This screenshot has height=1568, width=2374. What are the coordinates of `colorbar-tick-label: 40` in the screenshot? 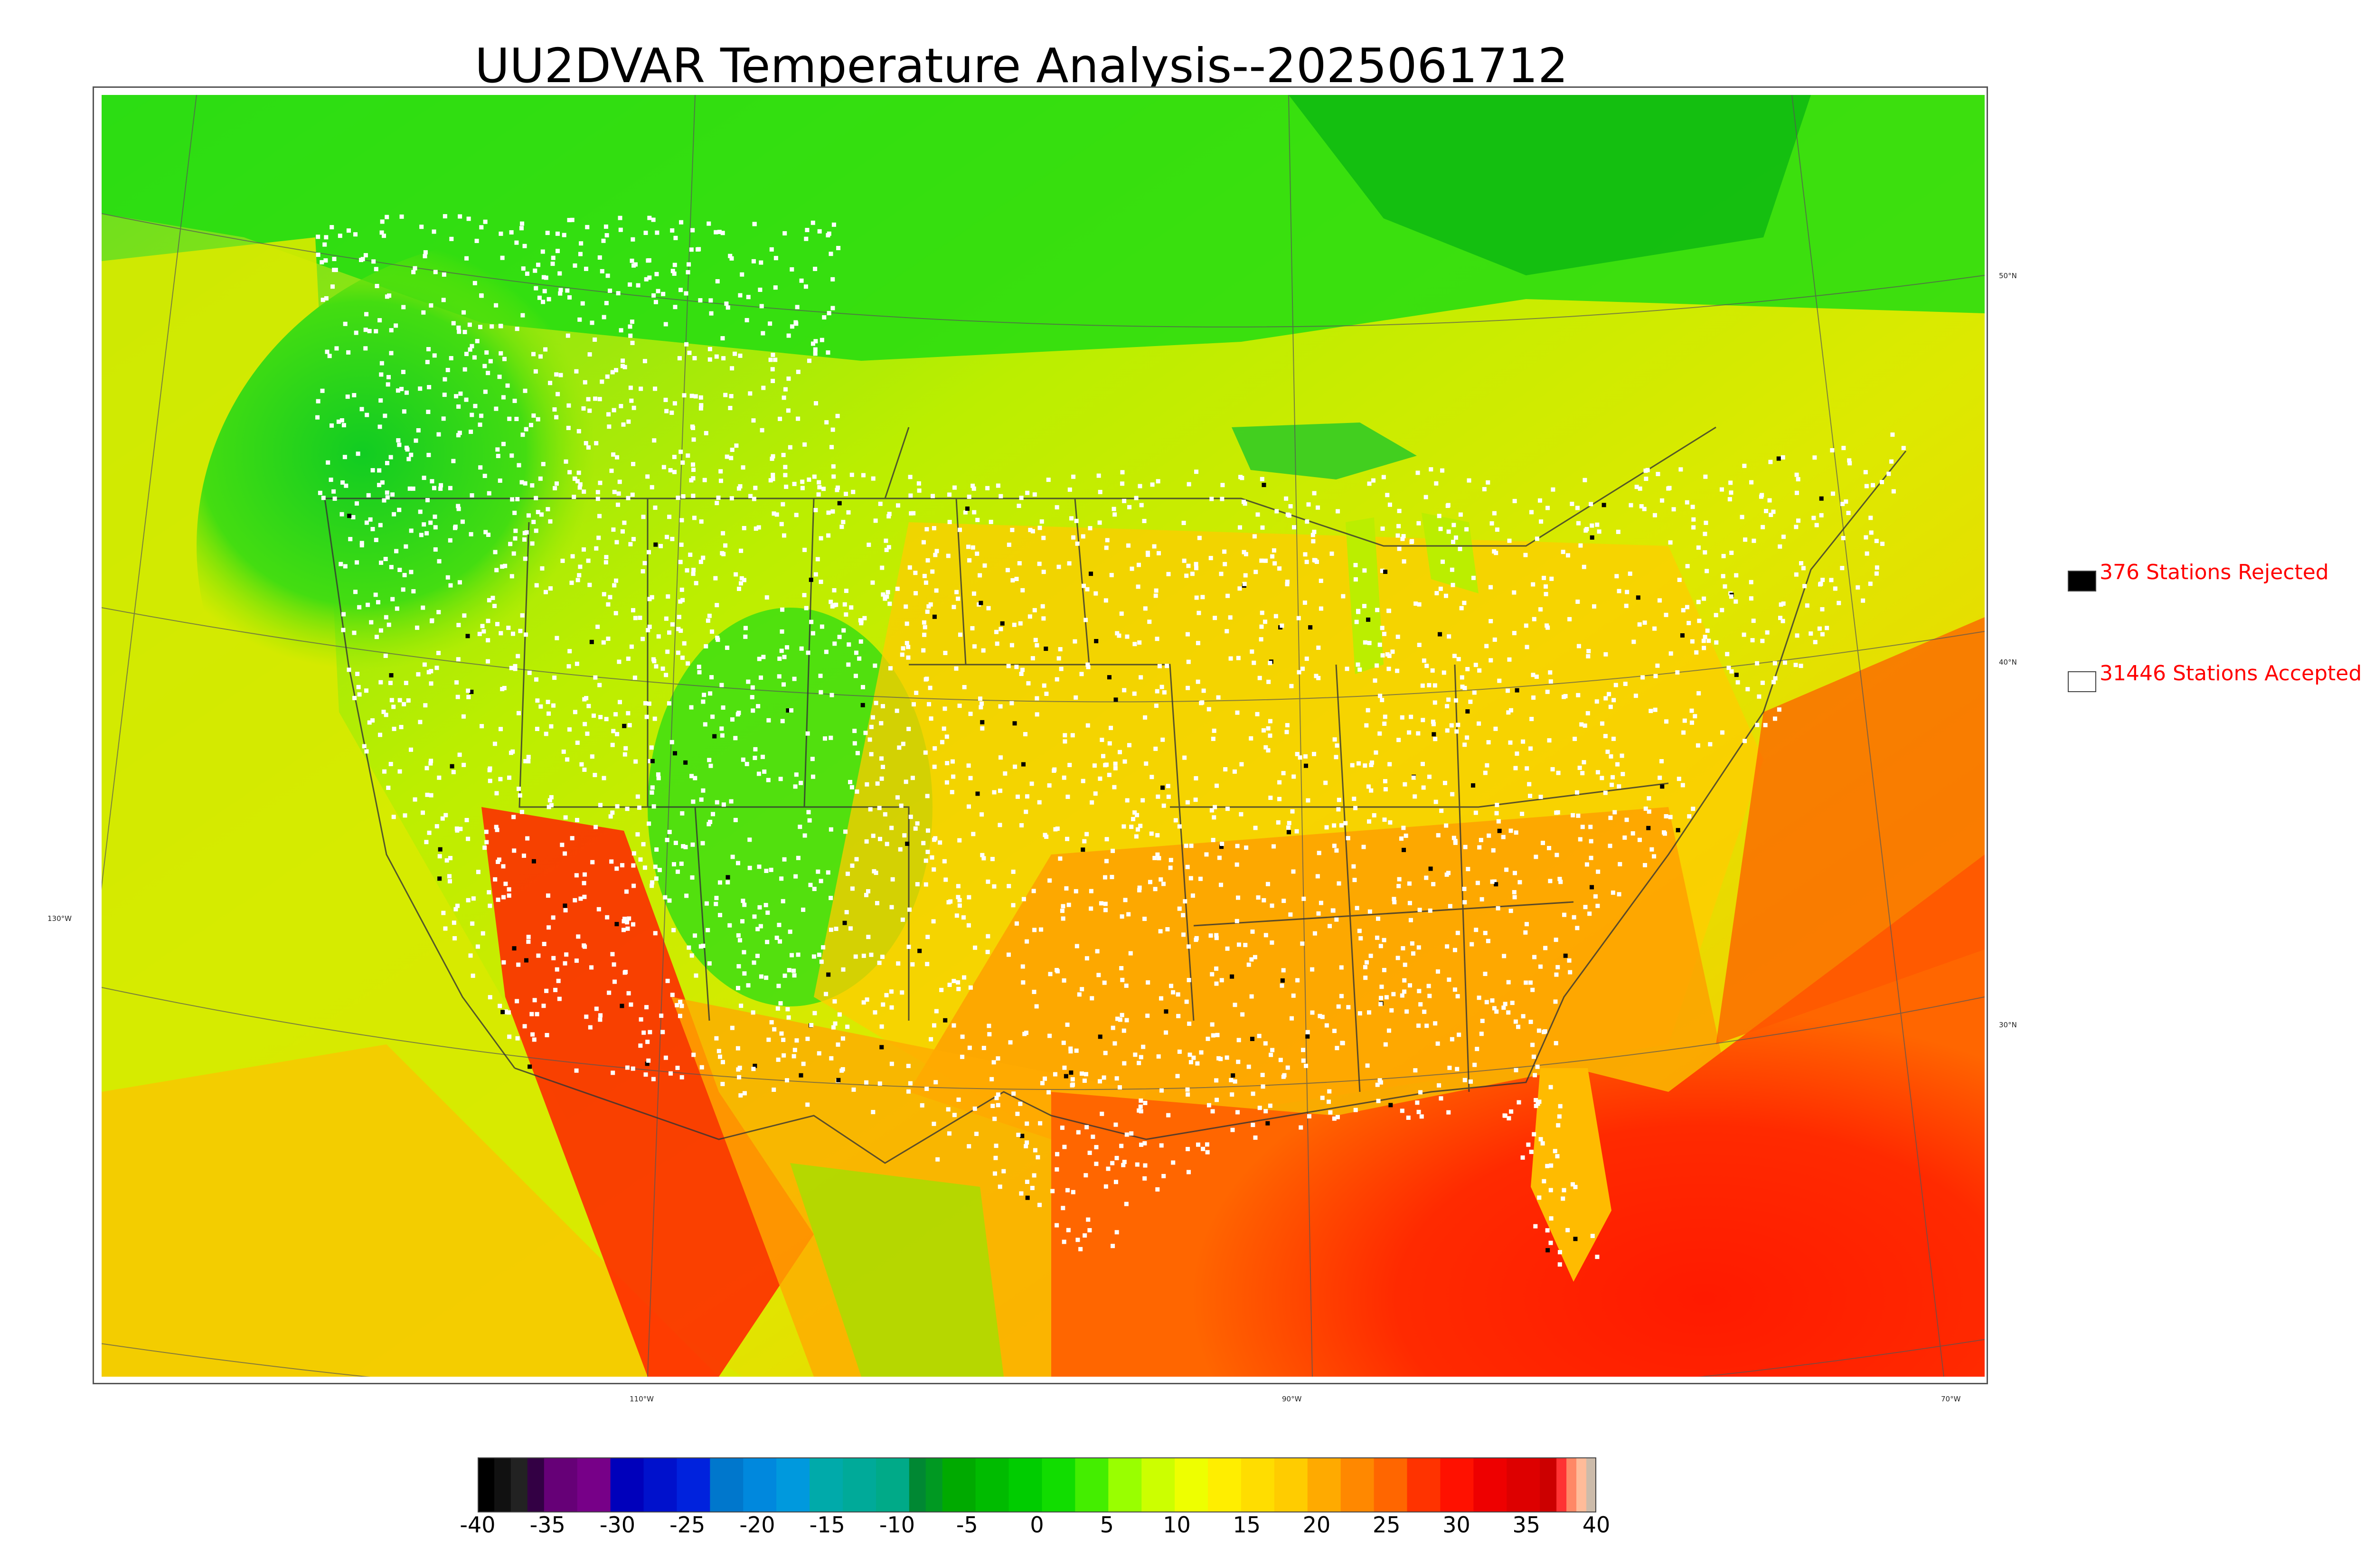 It's located at (1596, 1525).